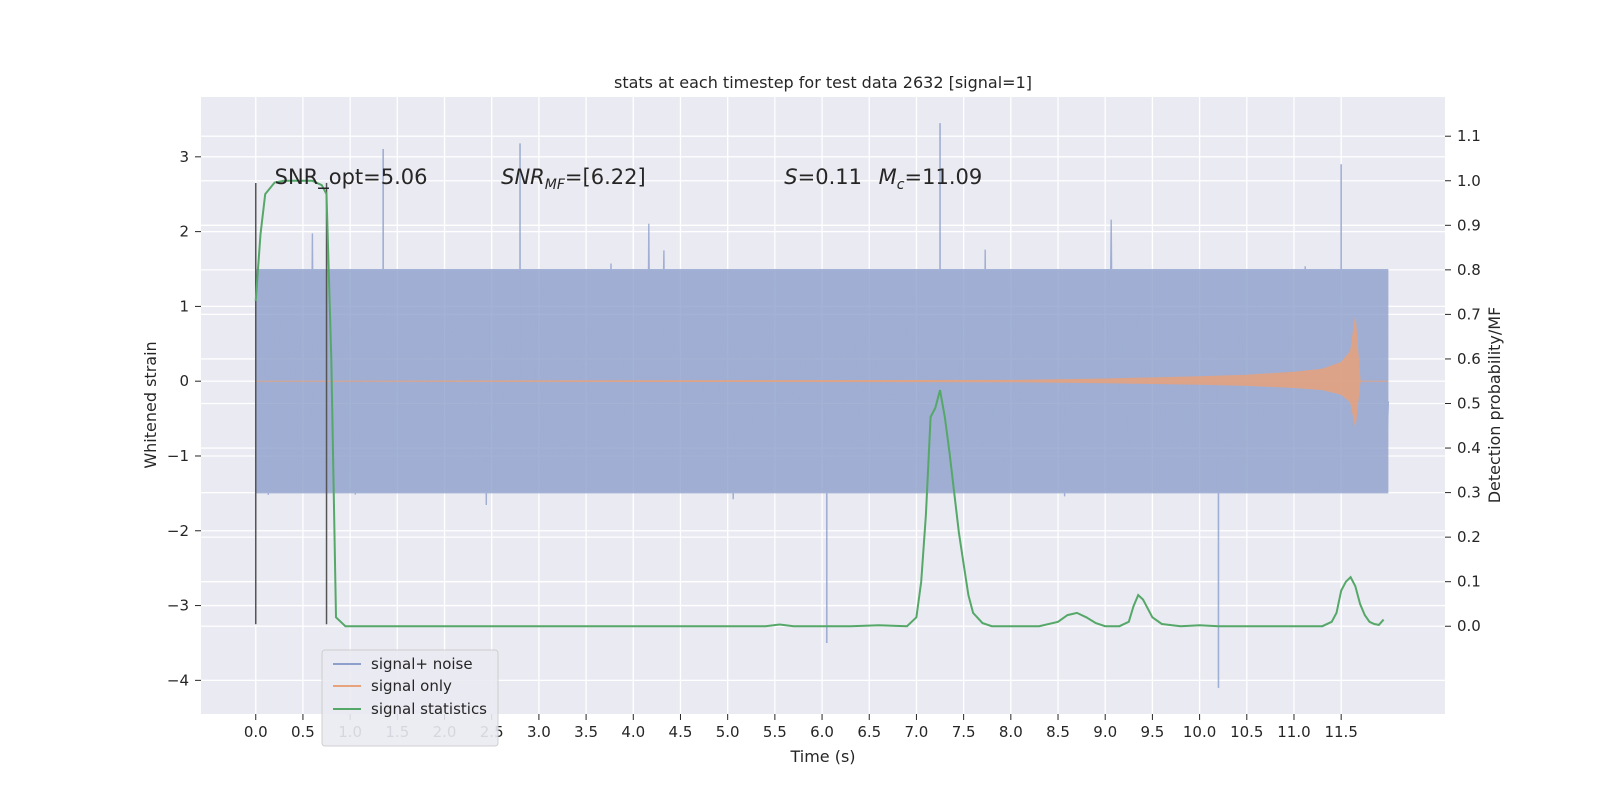 The width and height of the screenshot is (1600, 800). I want to click on x-tick-label: 4.5, so click(681, 732).